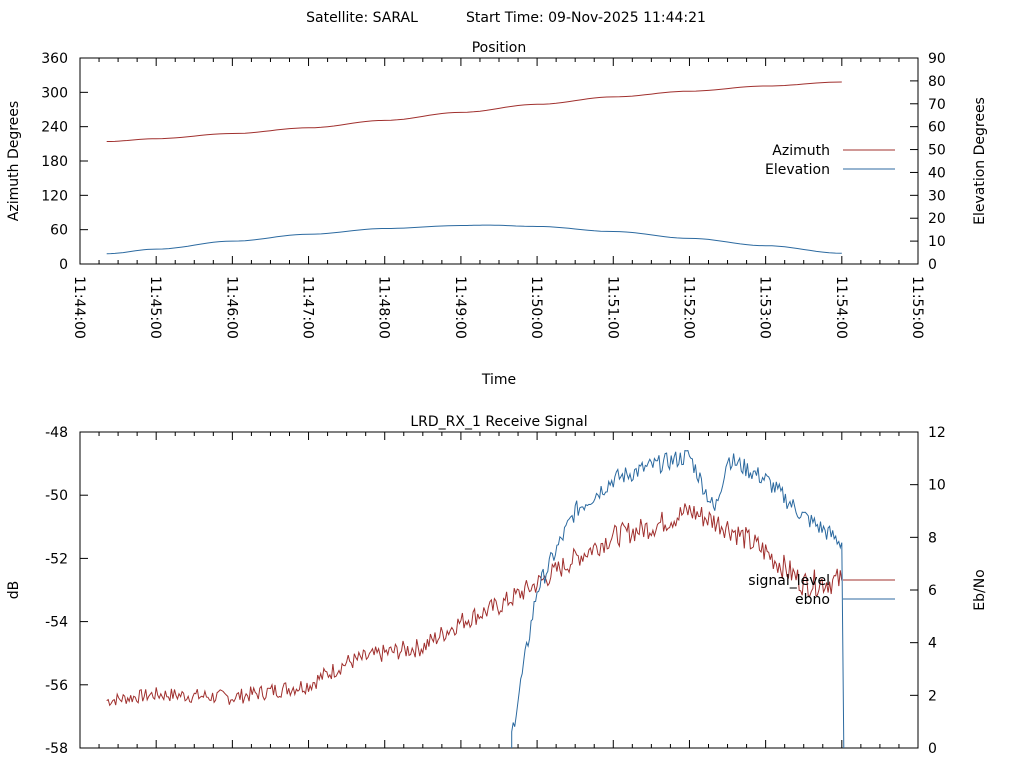  I want to click on y-tick-label: -58, so click(56, 749).